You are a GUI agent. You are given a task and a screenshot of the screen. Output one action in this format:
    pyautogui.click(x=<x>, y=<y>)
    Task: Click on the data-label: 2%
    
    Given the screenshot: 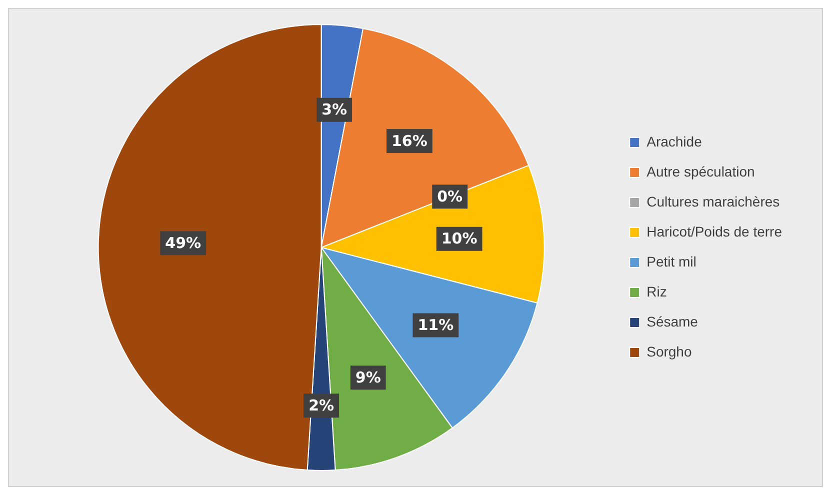 What is the action you would take?
    pyautogui.click(x=321, y=405)
    